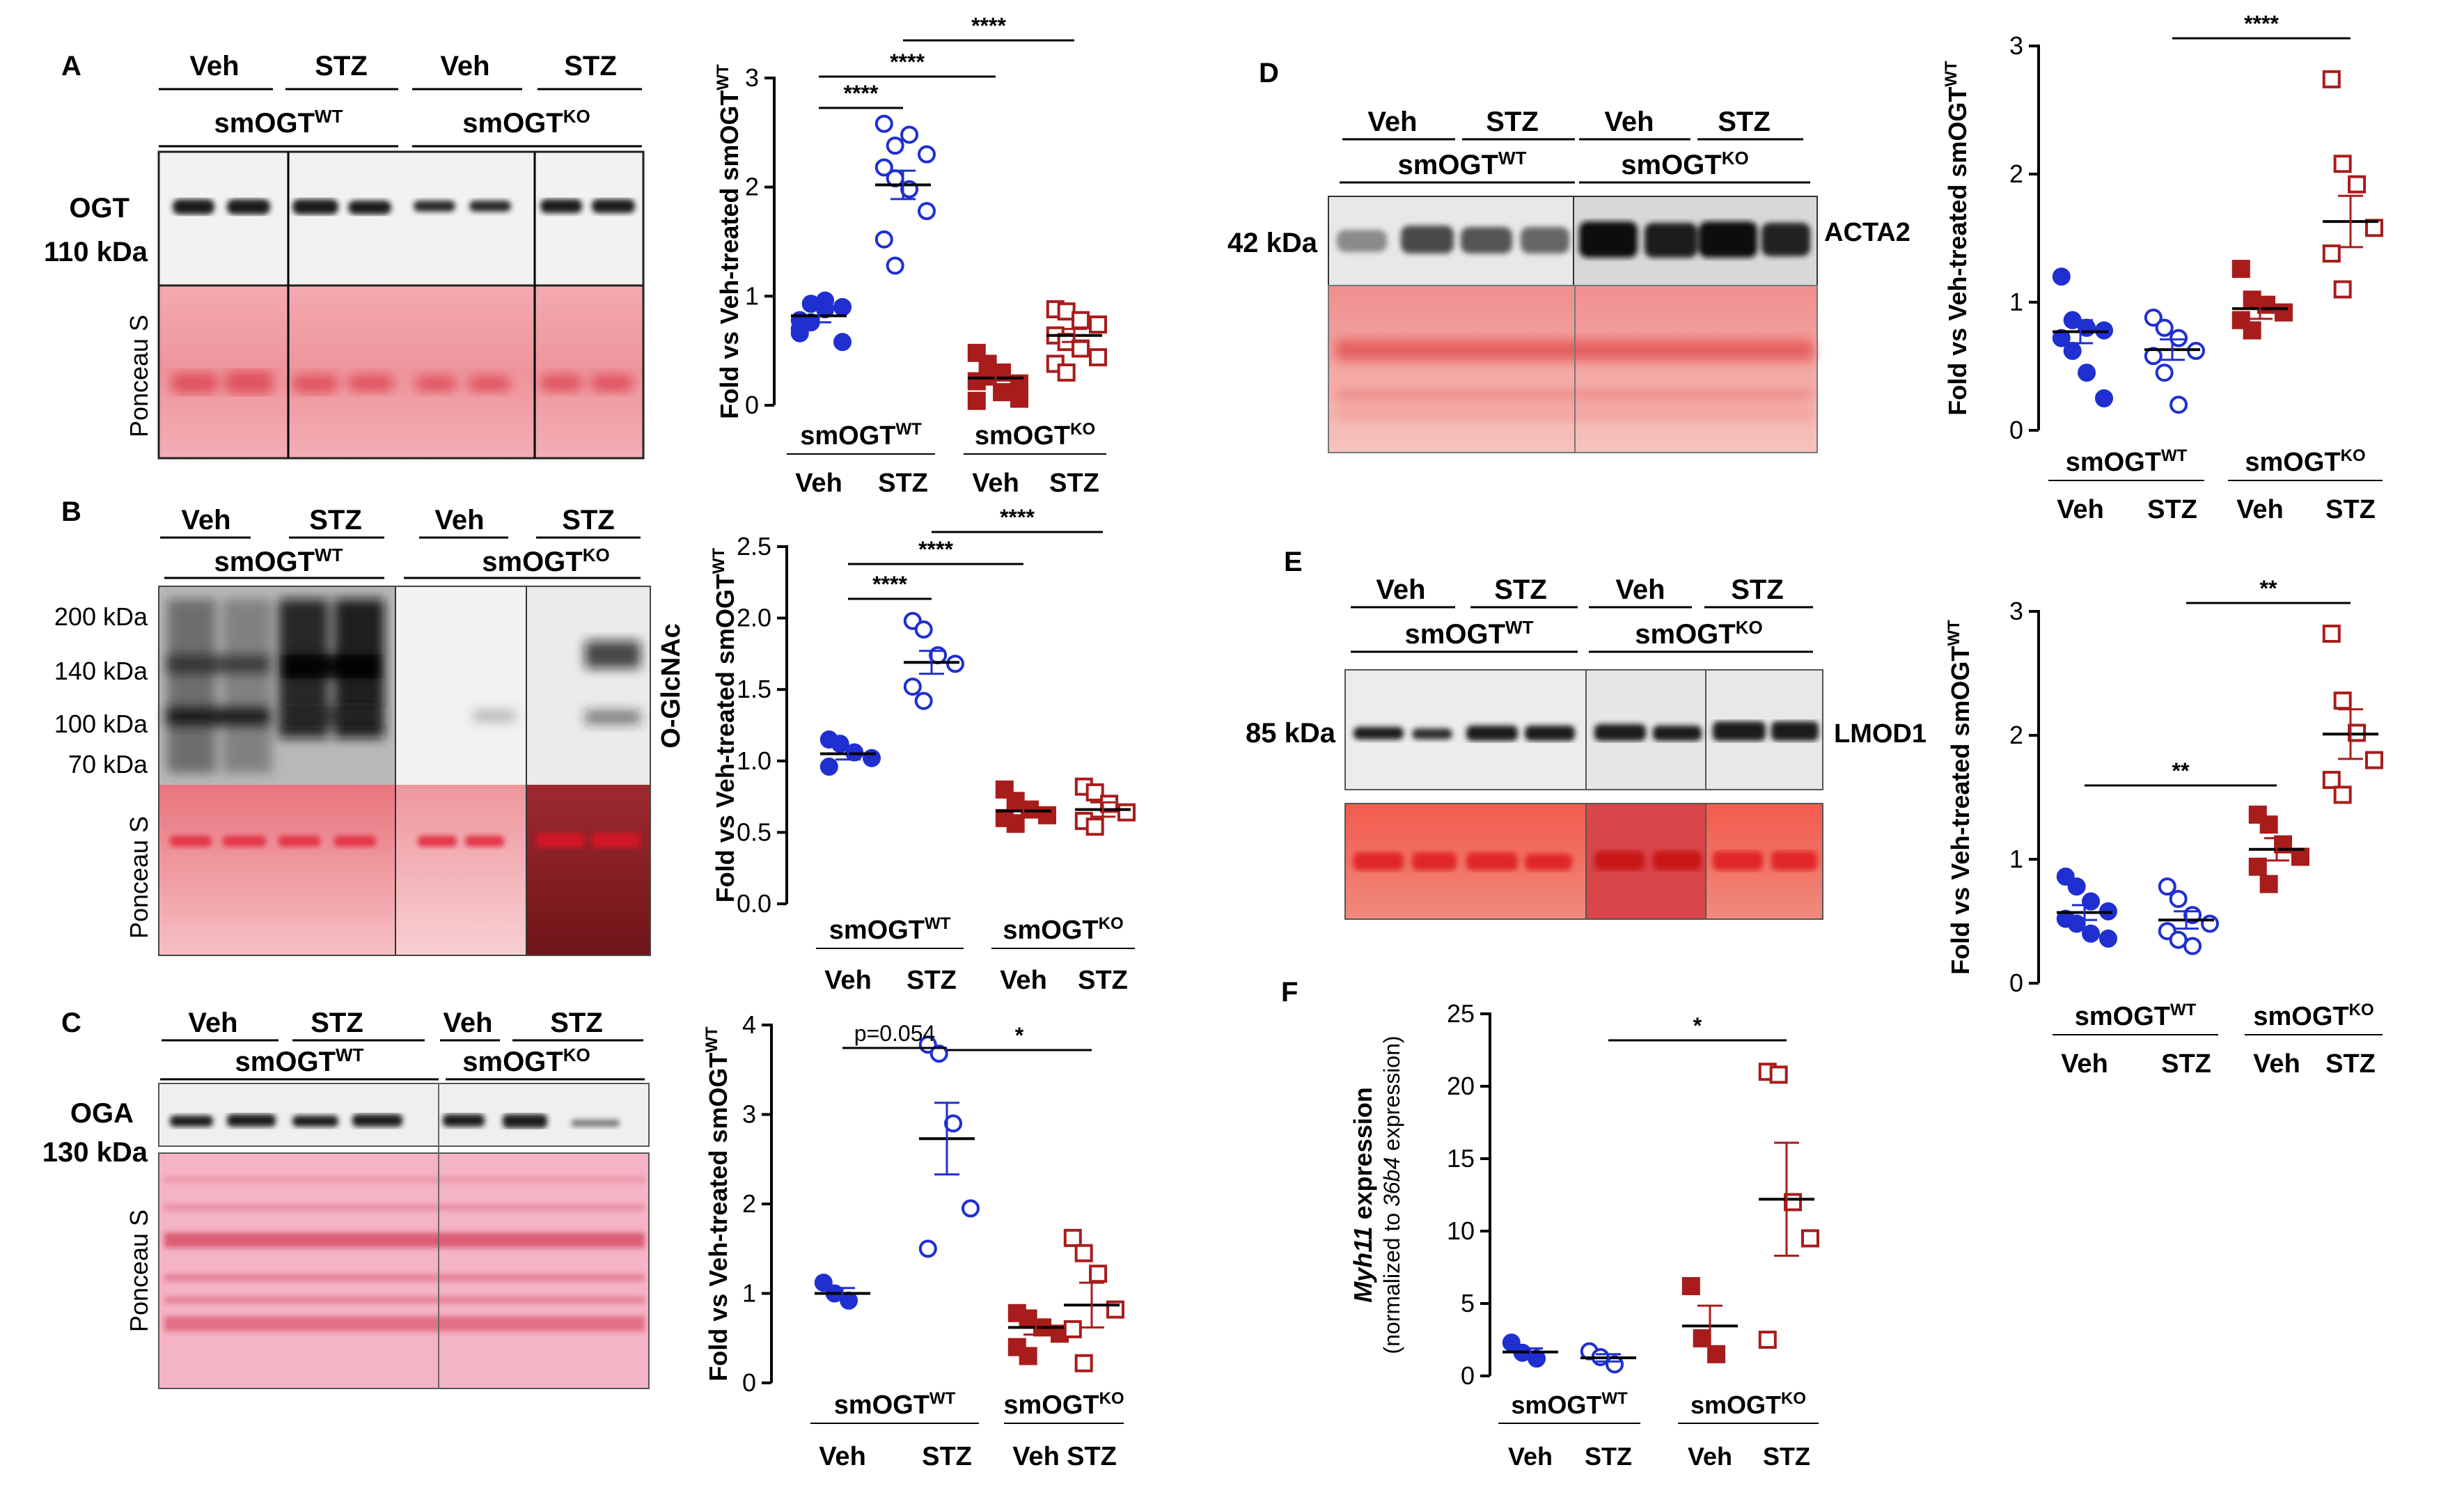 The image size is (2464, 1495). What do you see at coordinates (671, 685) in the screenshot?
I see `protein-label: O-GlcNAc` at bounding box center [671, 685].